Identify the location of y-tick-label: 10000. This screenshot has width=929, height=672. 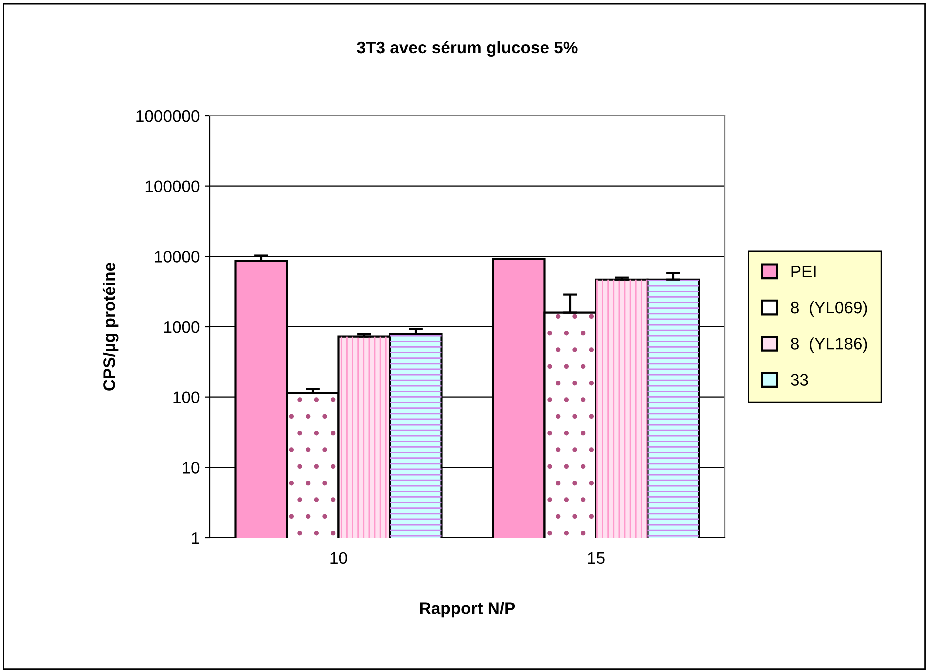
(177, 257).